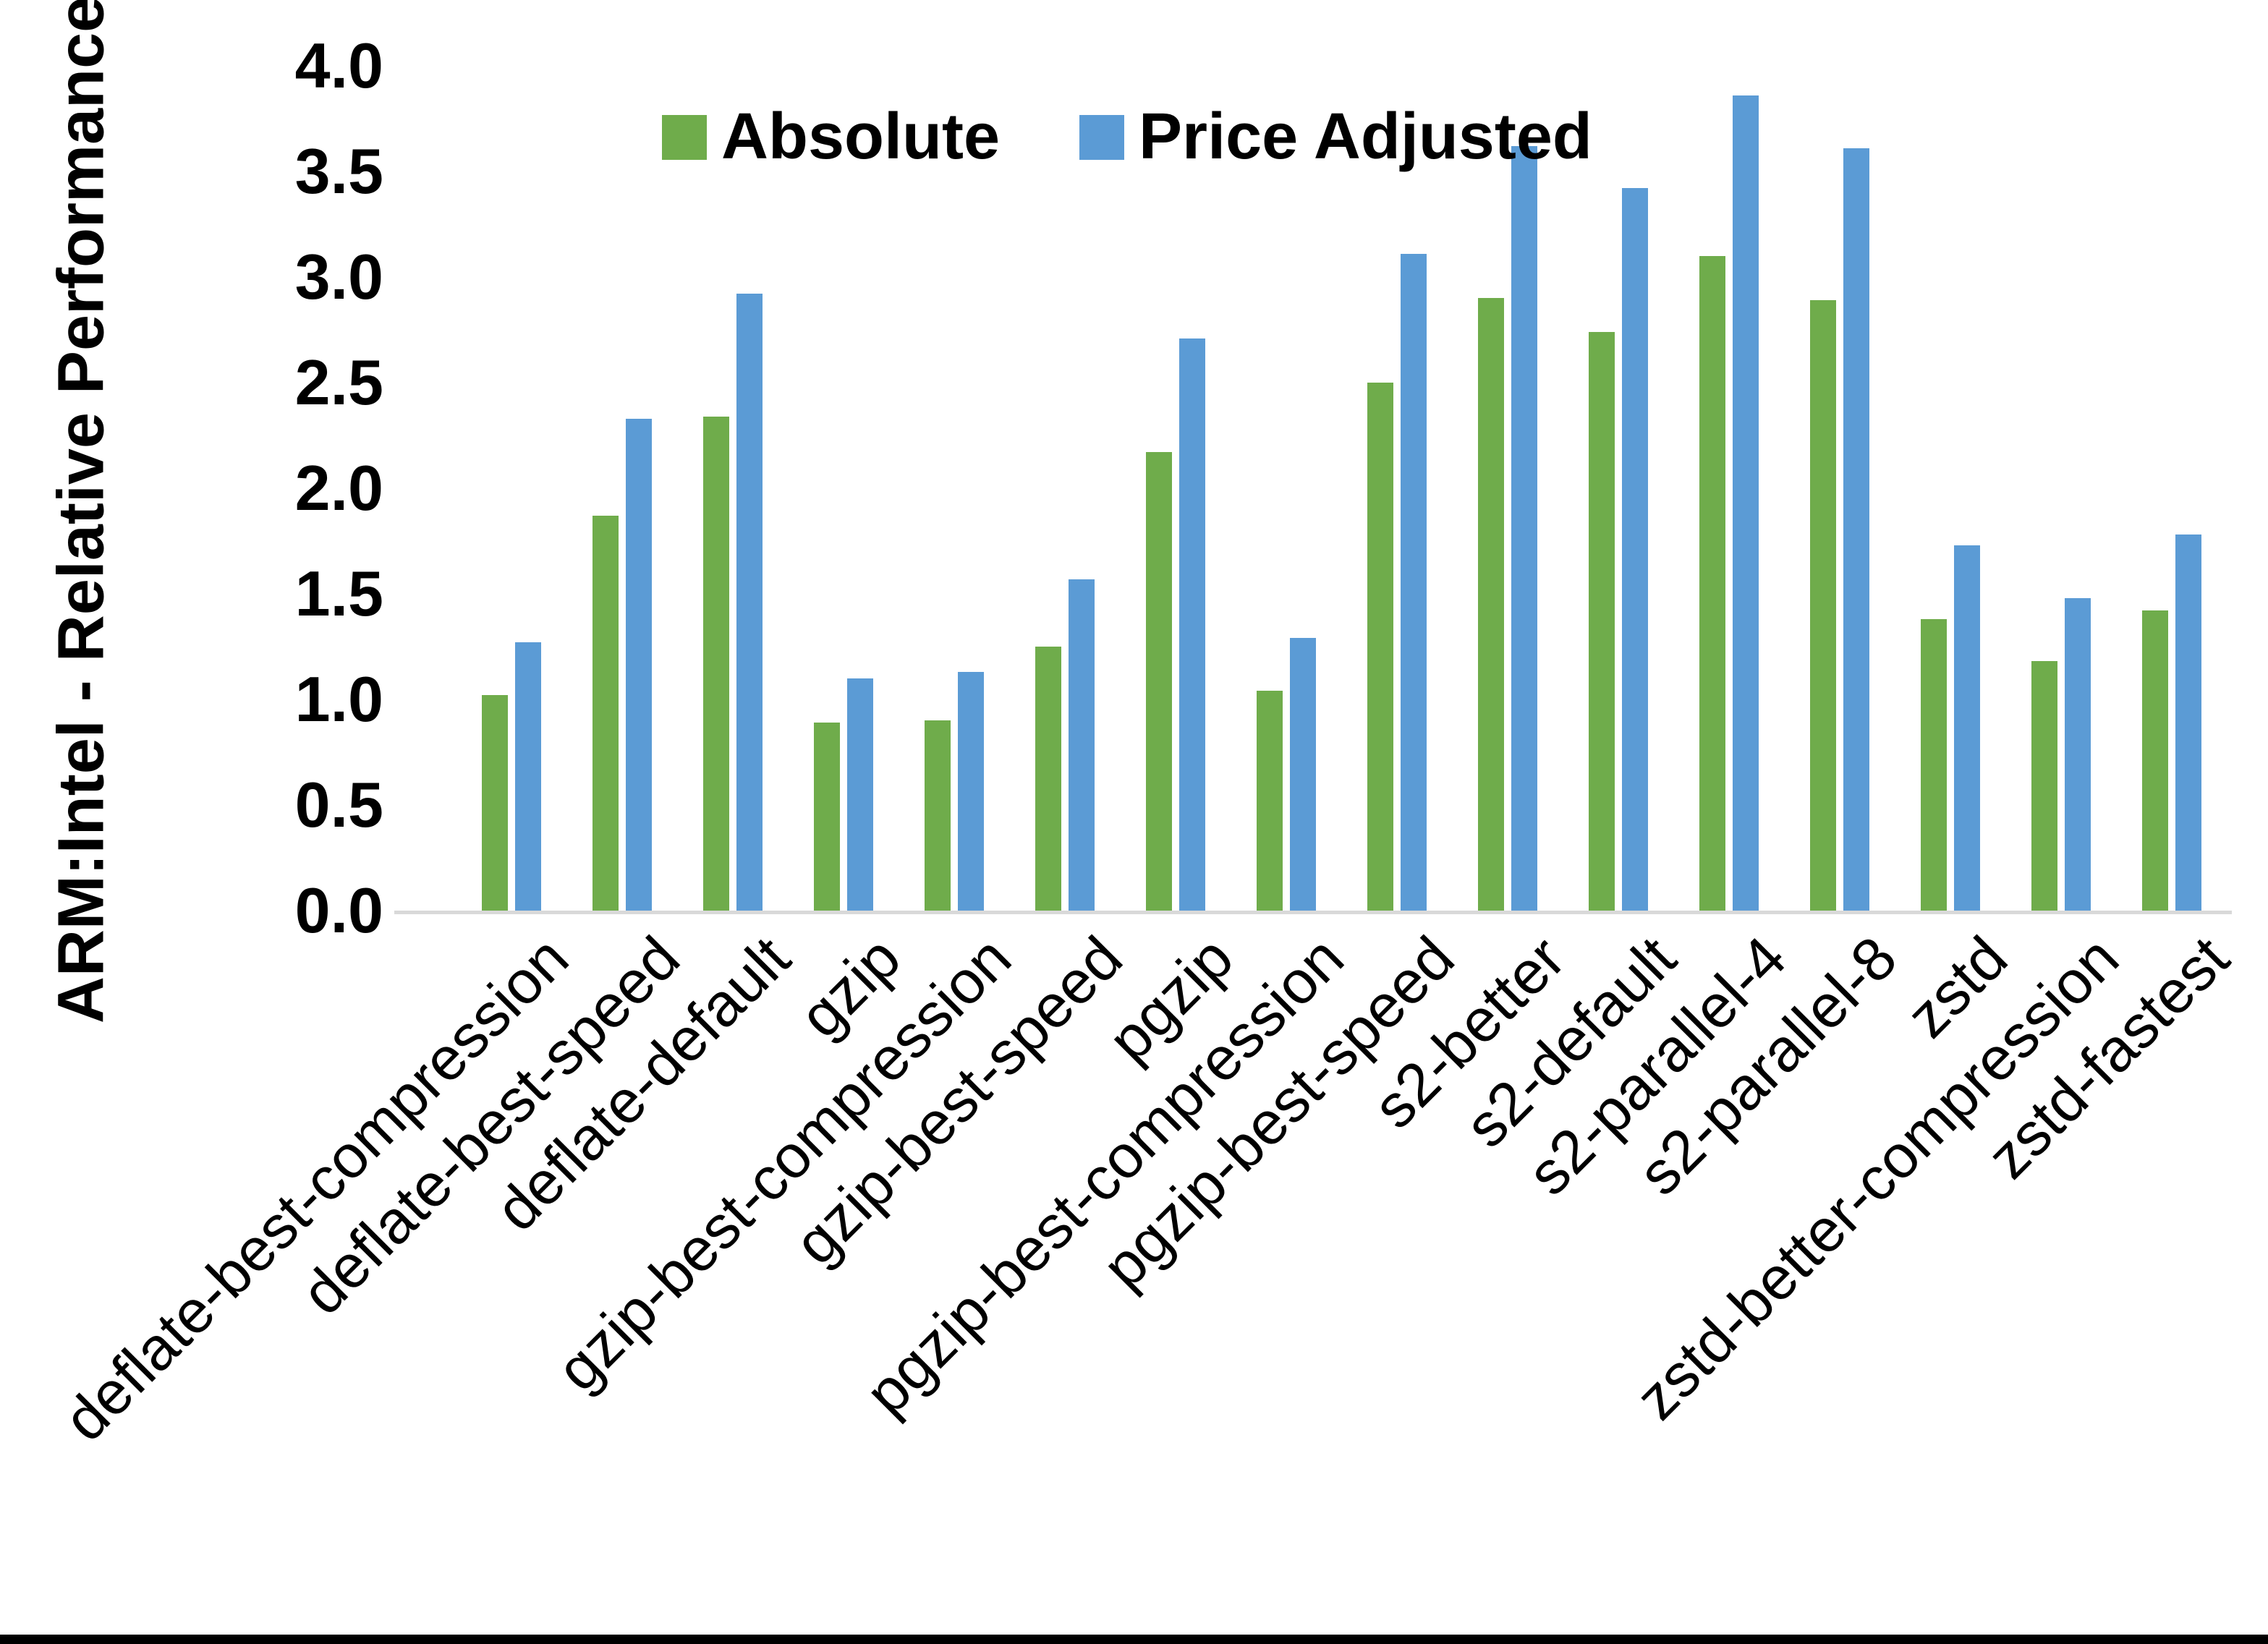  I want to click on bar-group-s2-better, so click(1507, 488).